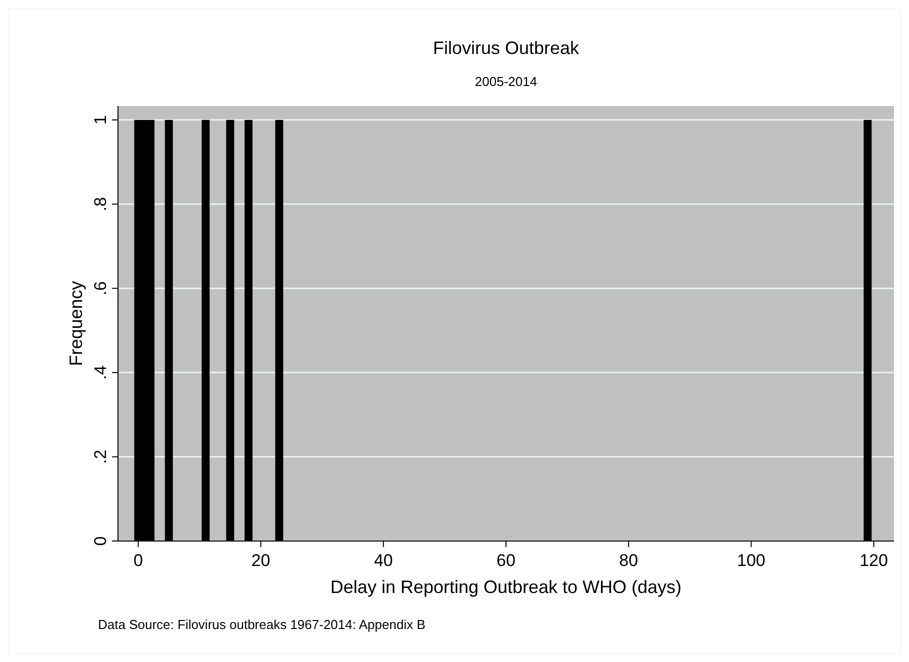  Describe the element at coordinates (138, 560) in the screenshot. I see `x-tick-label: 0` at that location.